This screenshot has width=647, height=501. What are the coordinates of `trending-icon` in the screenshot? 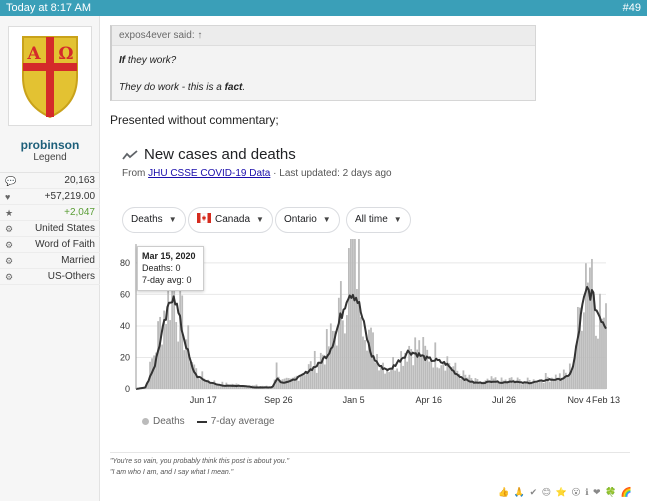 It's located at (130, 154).